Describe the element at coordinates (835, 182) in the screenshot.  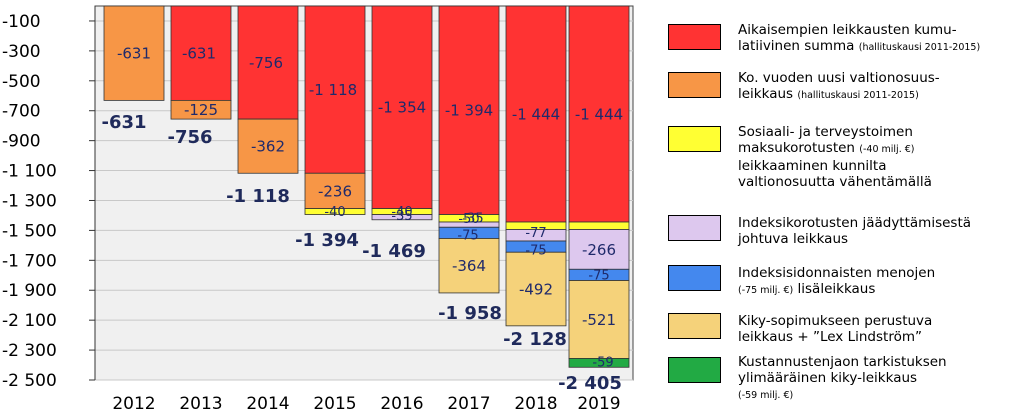
I see `legend-text-line: valtionosuutta vähentämällä` at that location.